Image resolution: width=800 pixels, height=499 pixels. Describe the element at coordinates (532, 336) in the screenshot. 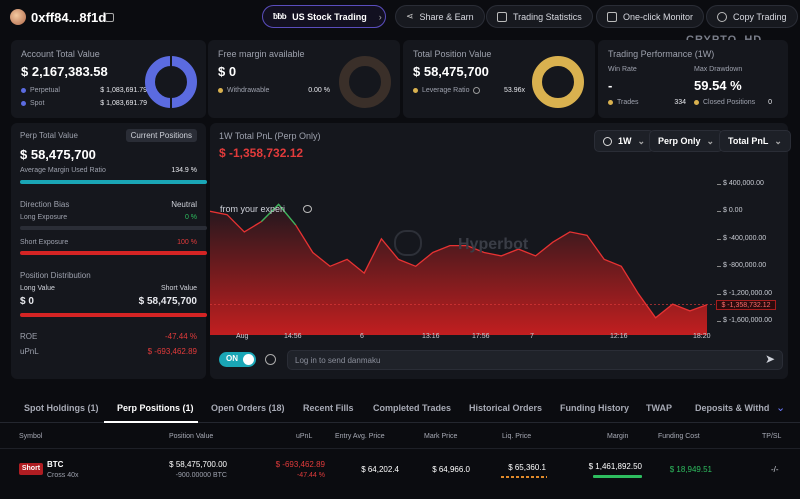

I see `x-tick-label: 7` at that location.